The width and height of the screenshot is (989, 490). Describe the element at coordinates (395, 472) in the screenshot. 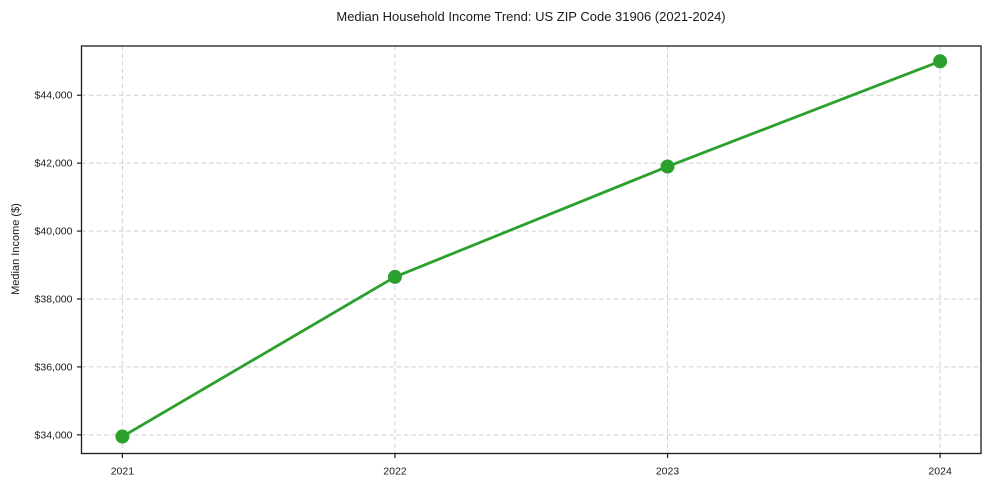

I see `x-tick-label: 2022` at that location.